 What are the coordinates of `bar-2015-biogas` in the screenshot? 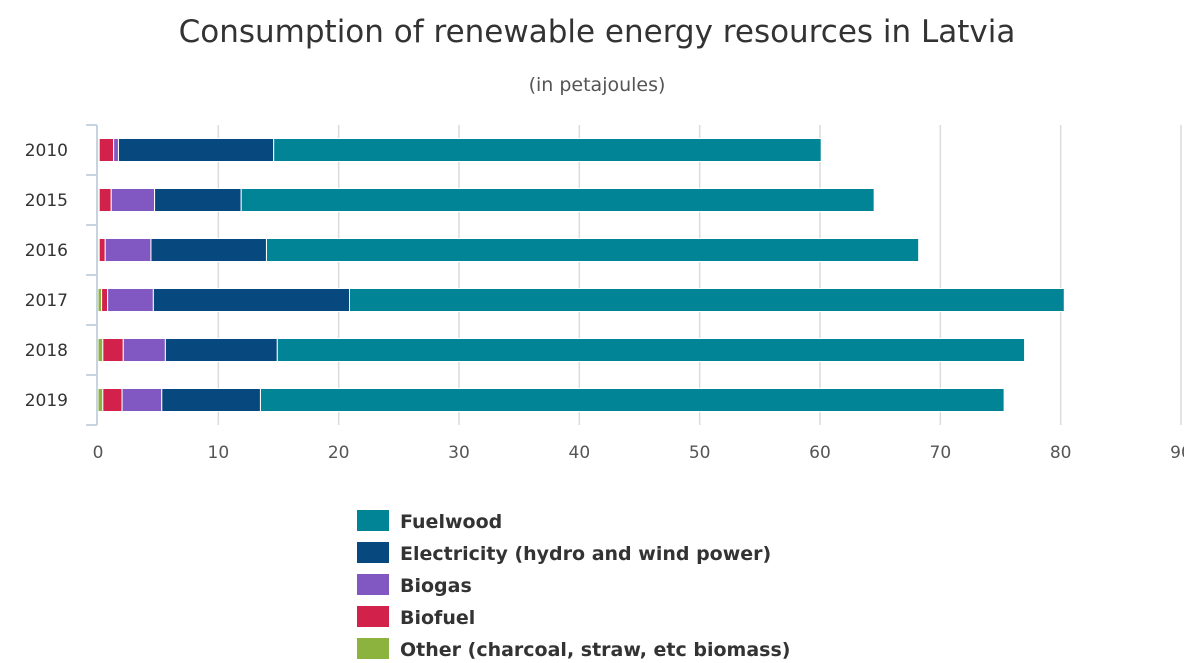 It's located at (133, 200).